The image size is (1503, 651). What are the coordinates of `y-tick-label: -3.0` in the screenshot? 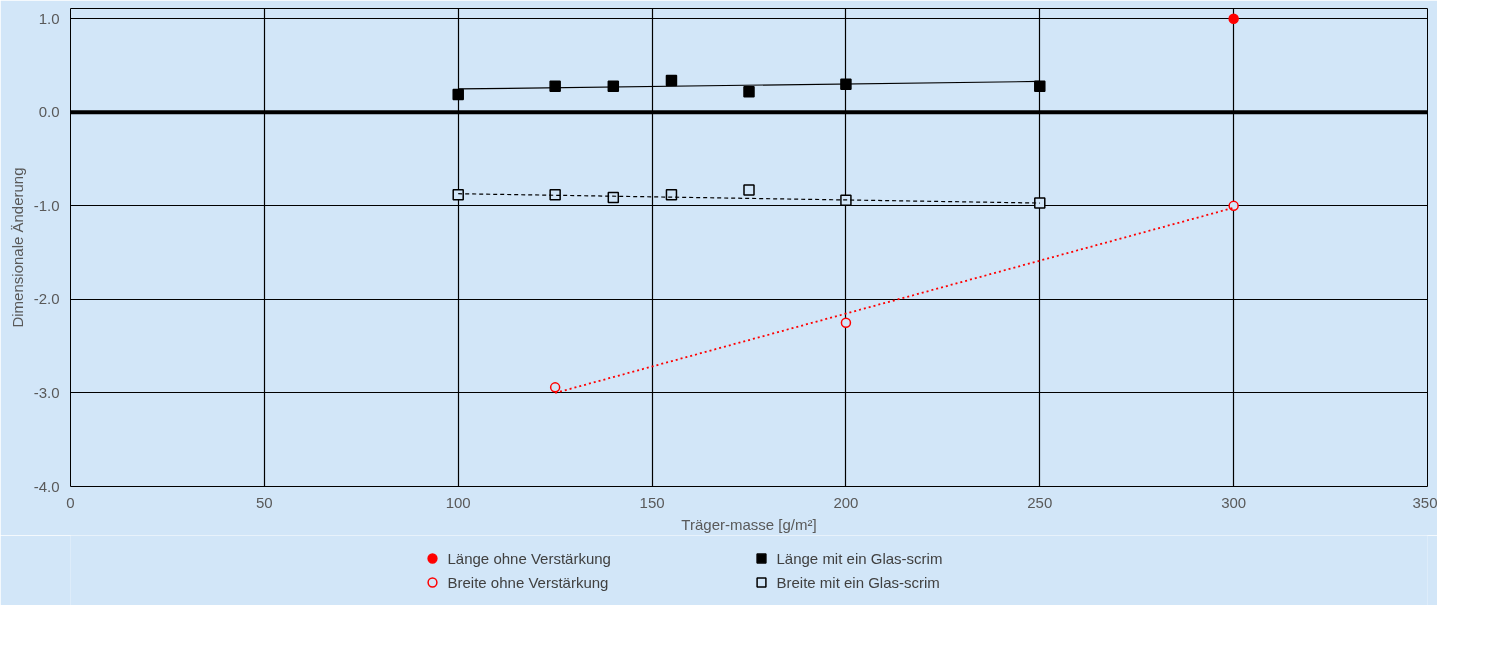 It's located at (46, 392).